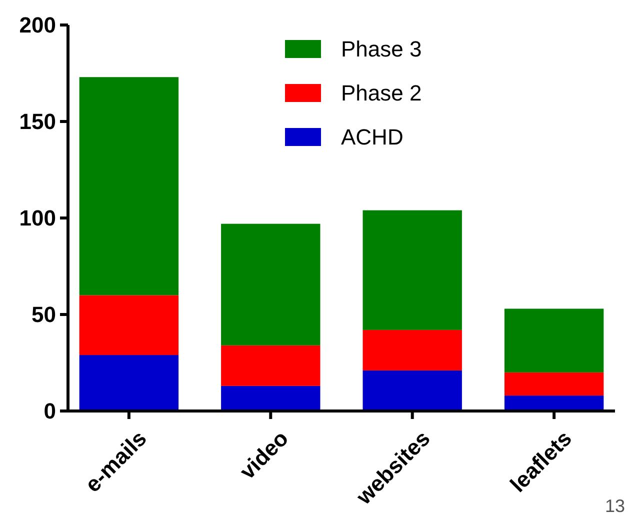  What do you see at coordinates (381, 49) in the screenshot?
I see `legend-label: Phase 3` at bounding box center [381, 49].